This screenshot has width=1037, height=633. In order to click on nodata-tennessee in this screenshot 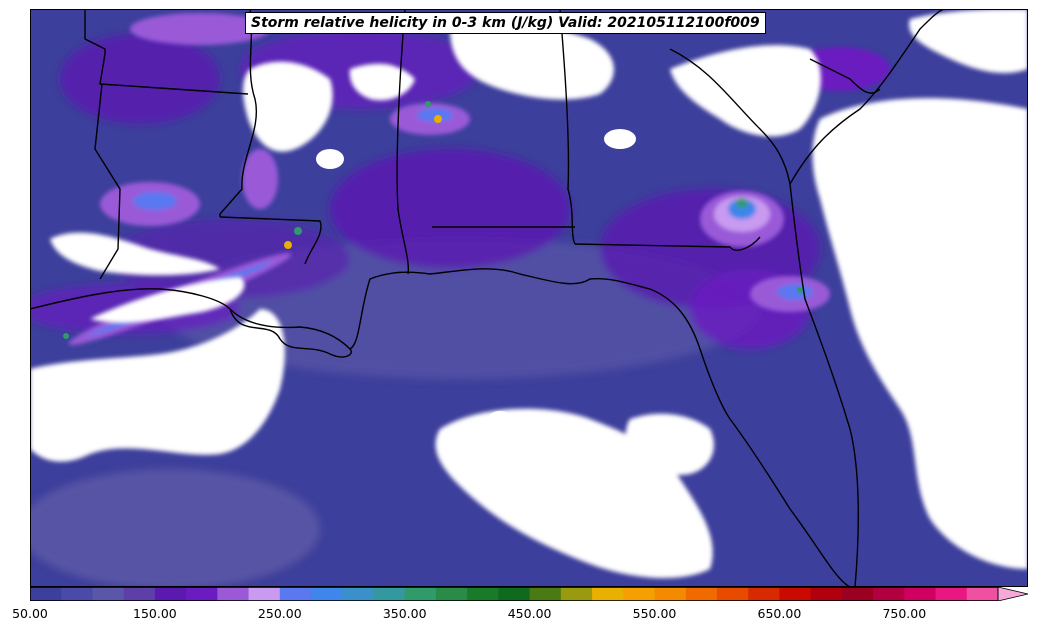, I will do `click(382, 82)`.